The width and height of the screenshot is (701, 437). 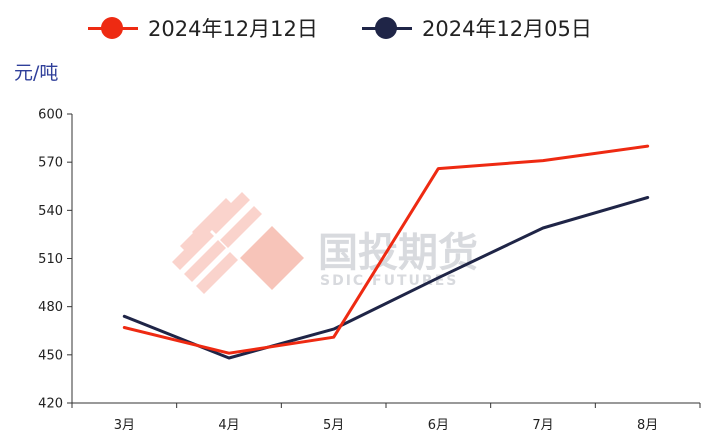 I want to click on x-tick-label: 6月, so click(x=438, y=425).